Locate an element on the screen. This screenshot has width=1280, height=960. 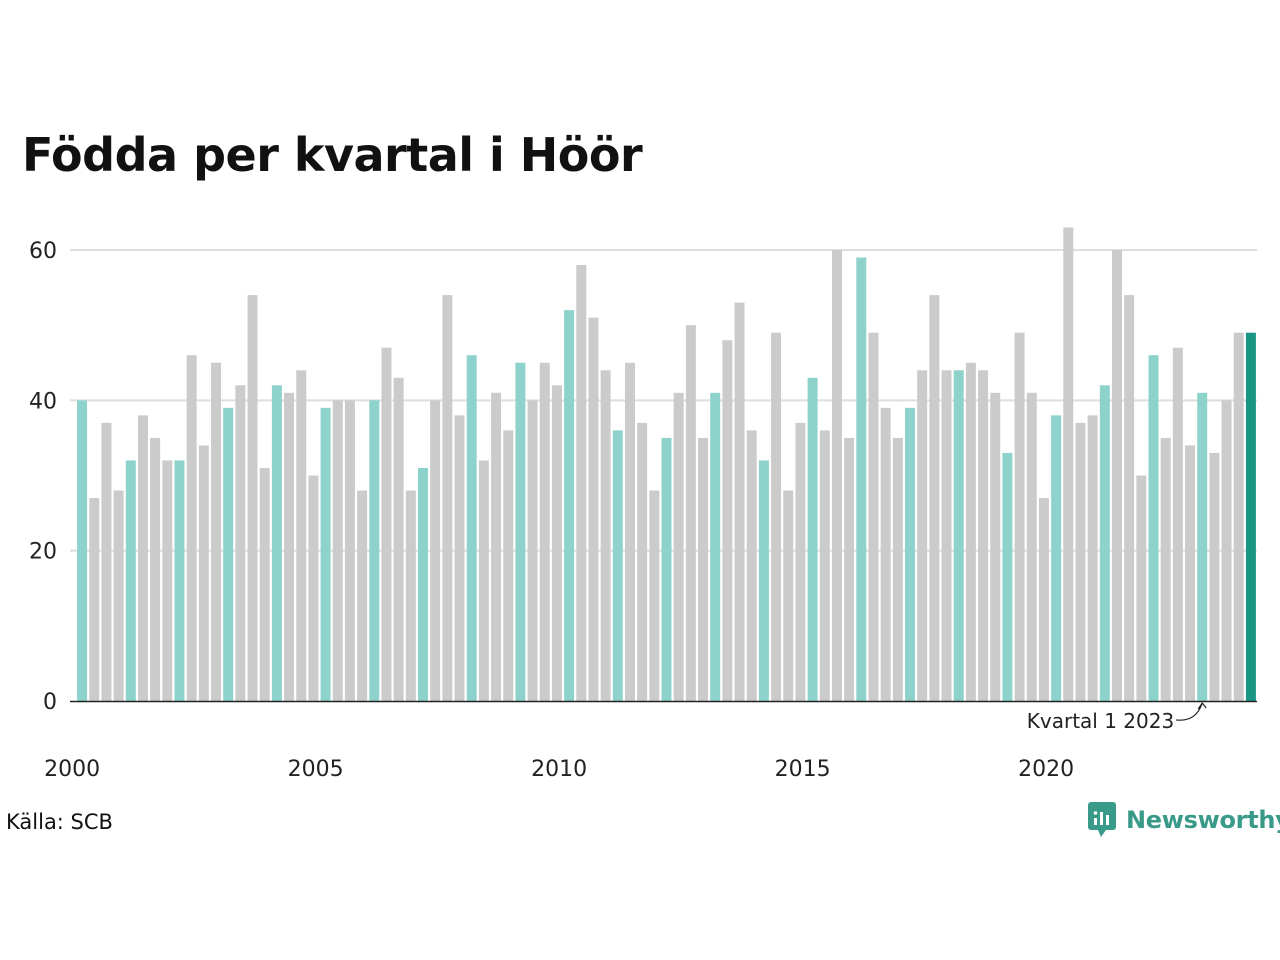
brand-logo: Newsworthy is located at coordinates (1184, 820).